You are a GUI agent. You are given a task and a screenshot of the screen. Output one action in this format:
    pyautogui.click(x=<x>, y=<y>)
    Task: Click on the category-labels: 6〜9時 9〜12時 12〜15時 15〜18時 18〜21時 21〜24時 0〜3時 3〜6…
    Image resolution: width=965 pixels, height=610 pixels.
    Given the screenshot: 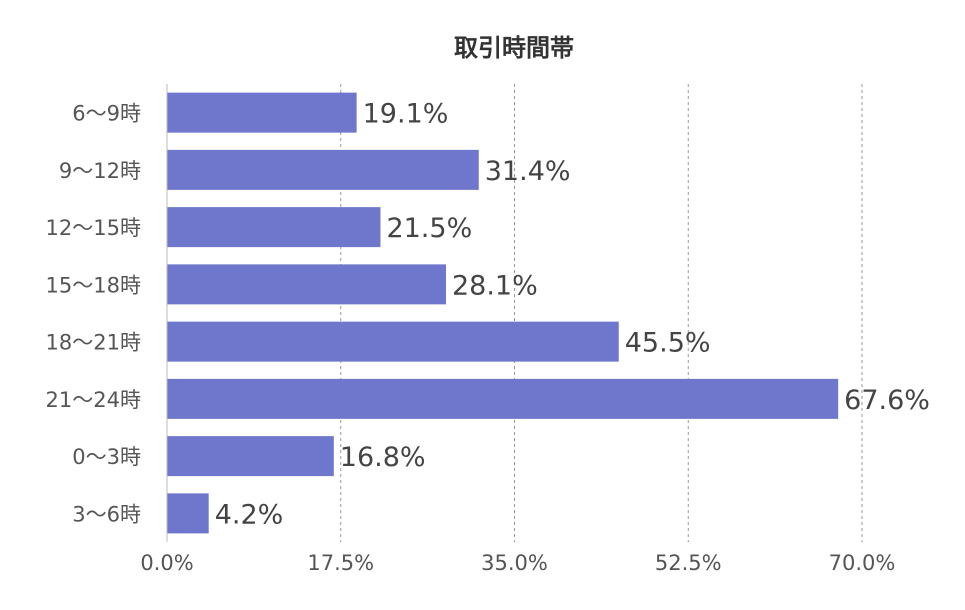 What is the action you would take?
    pyautogui.click(x=93, y=314)
    